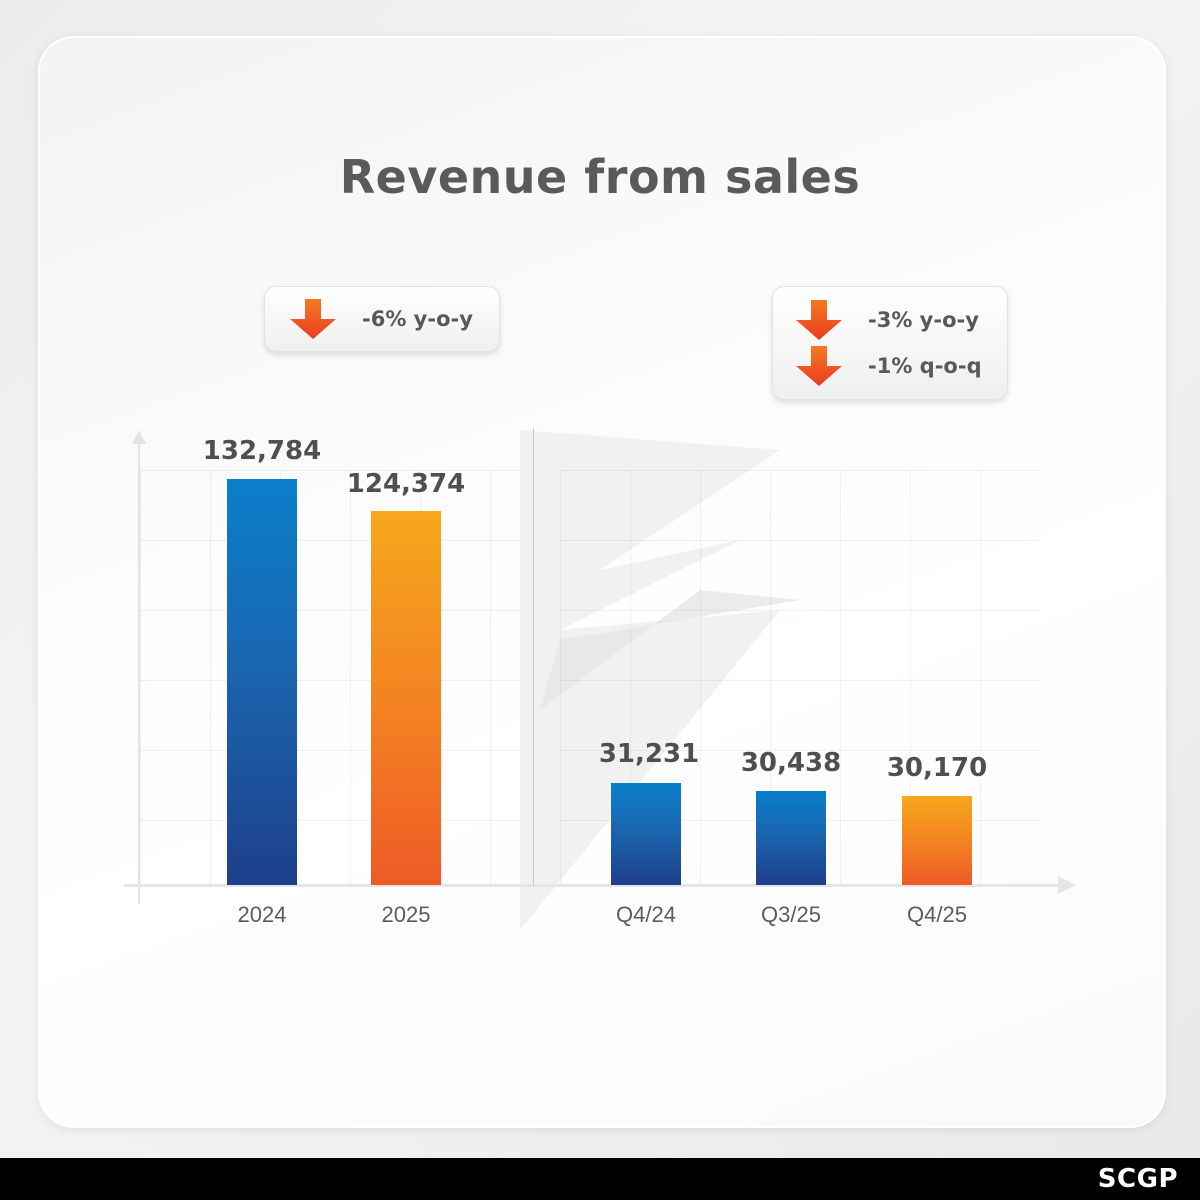  Describe the element at coordinates (533, 657) in the screenshot. I see `chart-divider` at that location.